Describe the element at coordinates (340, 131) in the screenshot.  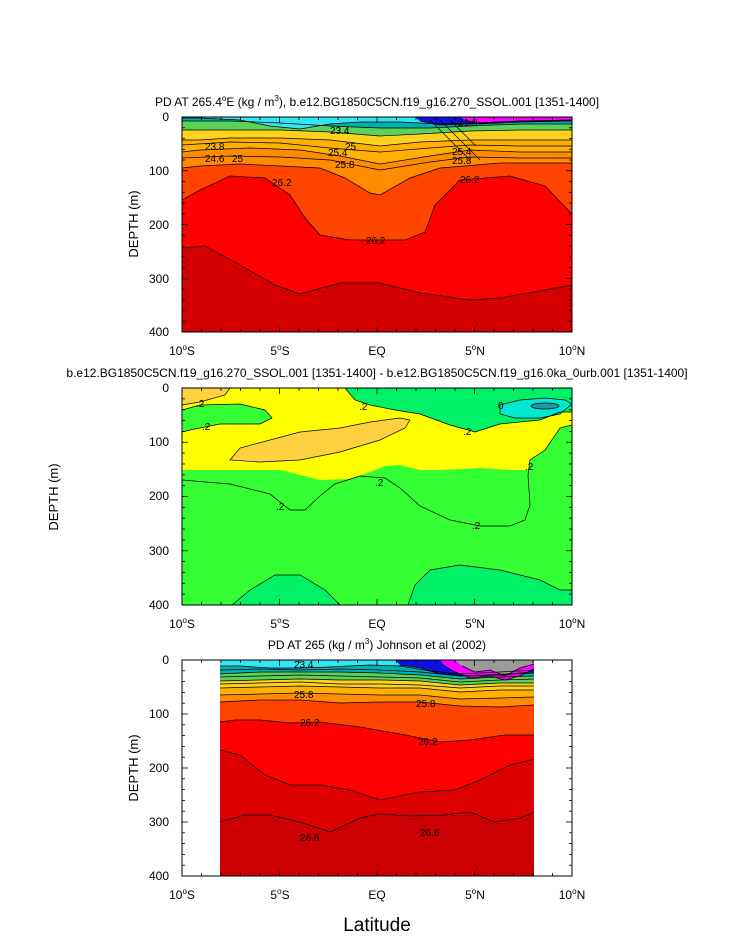
I see `p1-label: 23.4` at that location.